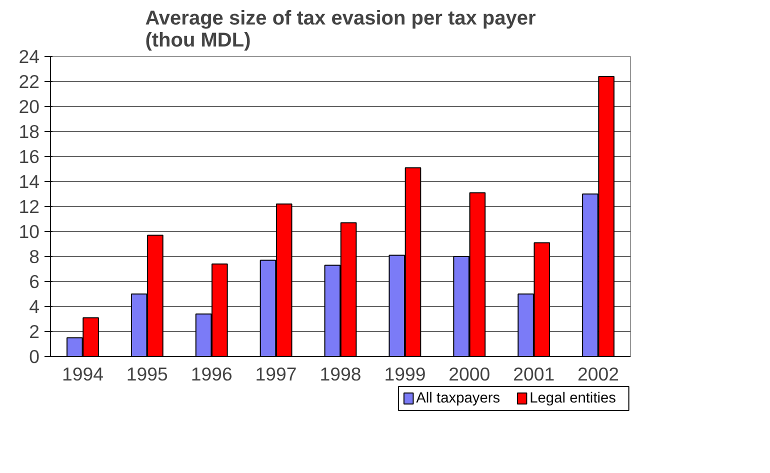  What do you see at coordinates (83, 374) in the screenshot?
I see `x-tick-label: 1994` at bounding box center [83, 374].